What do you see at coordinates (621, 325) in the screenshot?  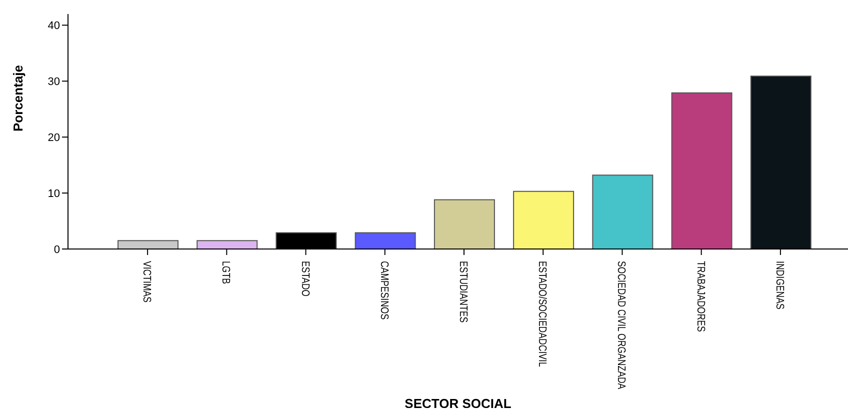 I see `x-tick-label: SOCIEDAD CIVIL ORGANZADA` at bounding box center [621, 325].